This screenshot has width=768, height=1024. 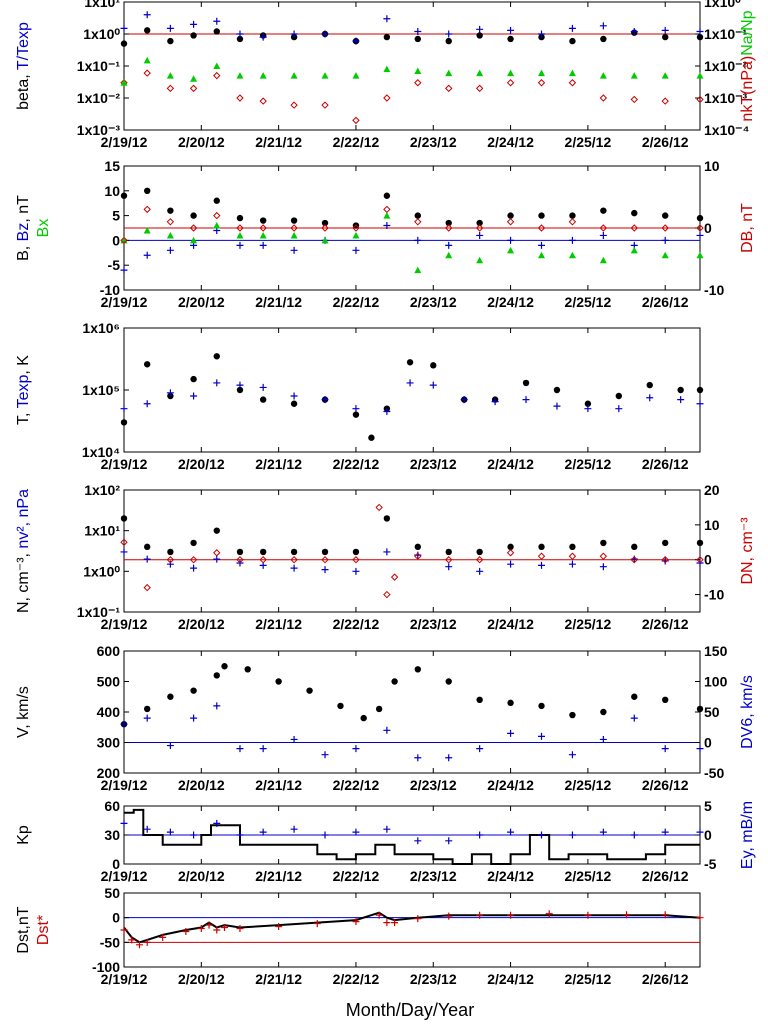 What do you see at coordinates (201, 785) in the screenshot?
I see `x-tick-label: 2/20/12` at bounding box center [201, 785].